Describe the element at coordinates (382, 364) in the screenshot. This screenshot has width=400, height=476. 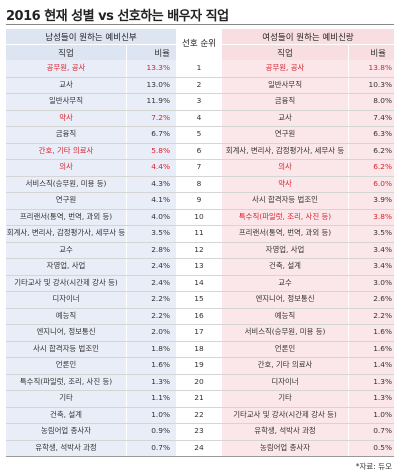
I see `female-pct-cell: 1.4%` at that location.